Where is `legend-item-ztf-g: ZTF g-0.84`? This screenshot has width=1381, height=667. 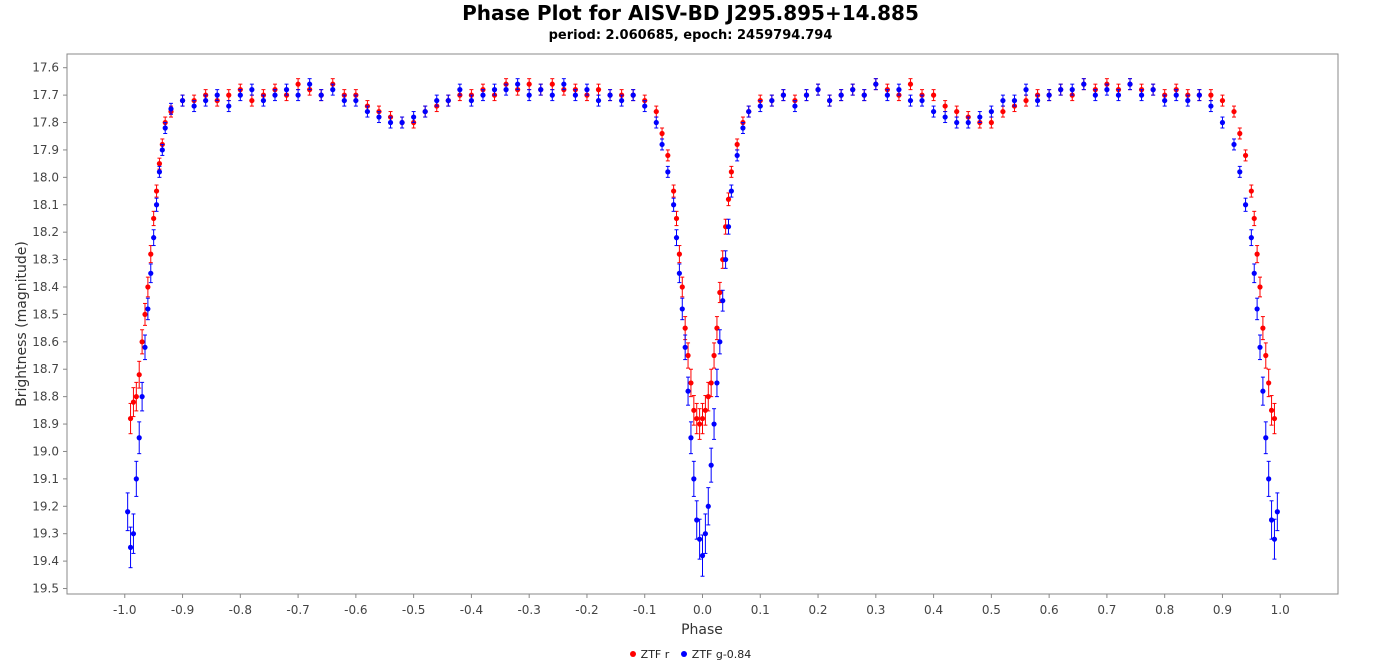 legend-item-ztf-g: ZTF g-0.84 is located at coordinates (715, 654).